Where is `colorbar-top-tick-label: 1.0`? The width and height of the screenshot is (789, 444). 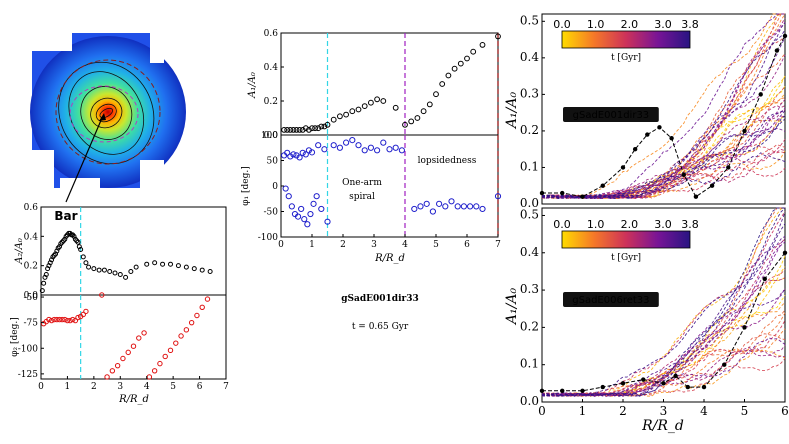
colorbar-top-tick-label: 1.0 is located at coordinates (596, 24).